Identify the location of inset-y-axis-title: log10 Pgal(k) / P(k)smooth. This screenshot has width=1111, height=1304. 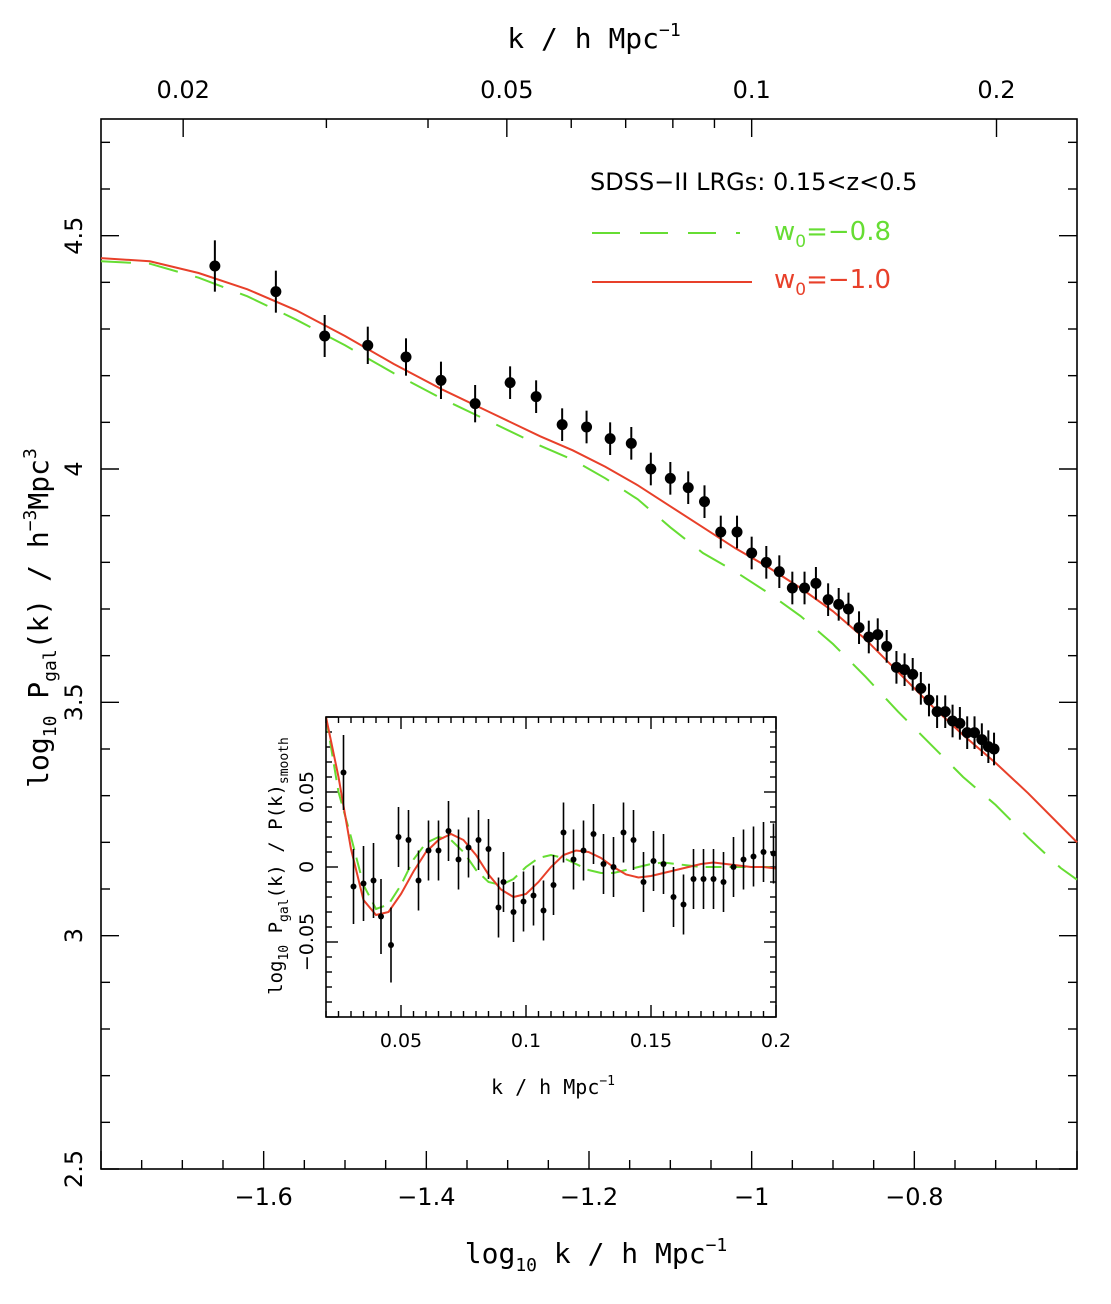
(278, 866).